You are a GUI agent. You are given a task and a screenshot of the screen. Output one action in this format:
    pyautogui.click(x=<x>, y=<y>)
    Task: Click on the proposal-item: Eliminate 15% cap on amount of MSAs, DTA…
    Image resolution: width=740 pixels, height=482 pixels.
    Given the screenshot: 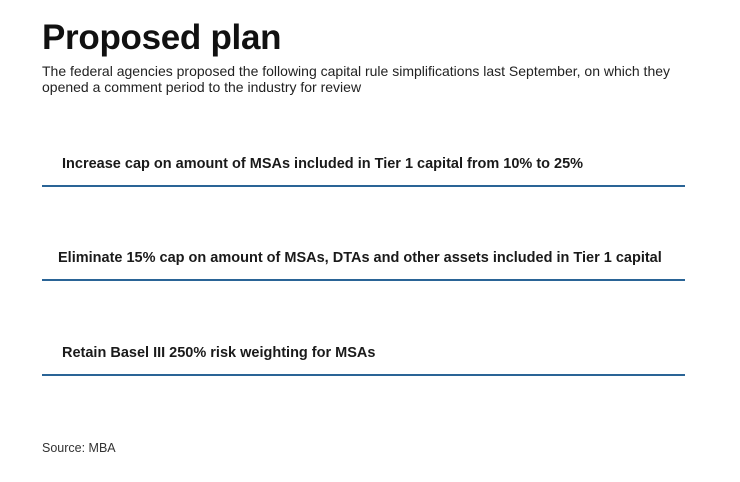 What is the action you would take?
    pyautogui.click(x=363, y=265)
    